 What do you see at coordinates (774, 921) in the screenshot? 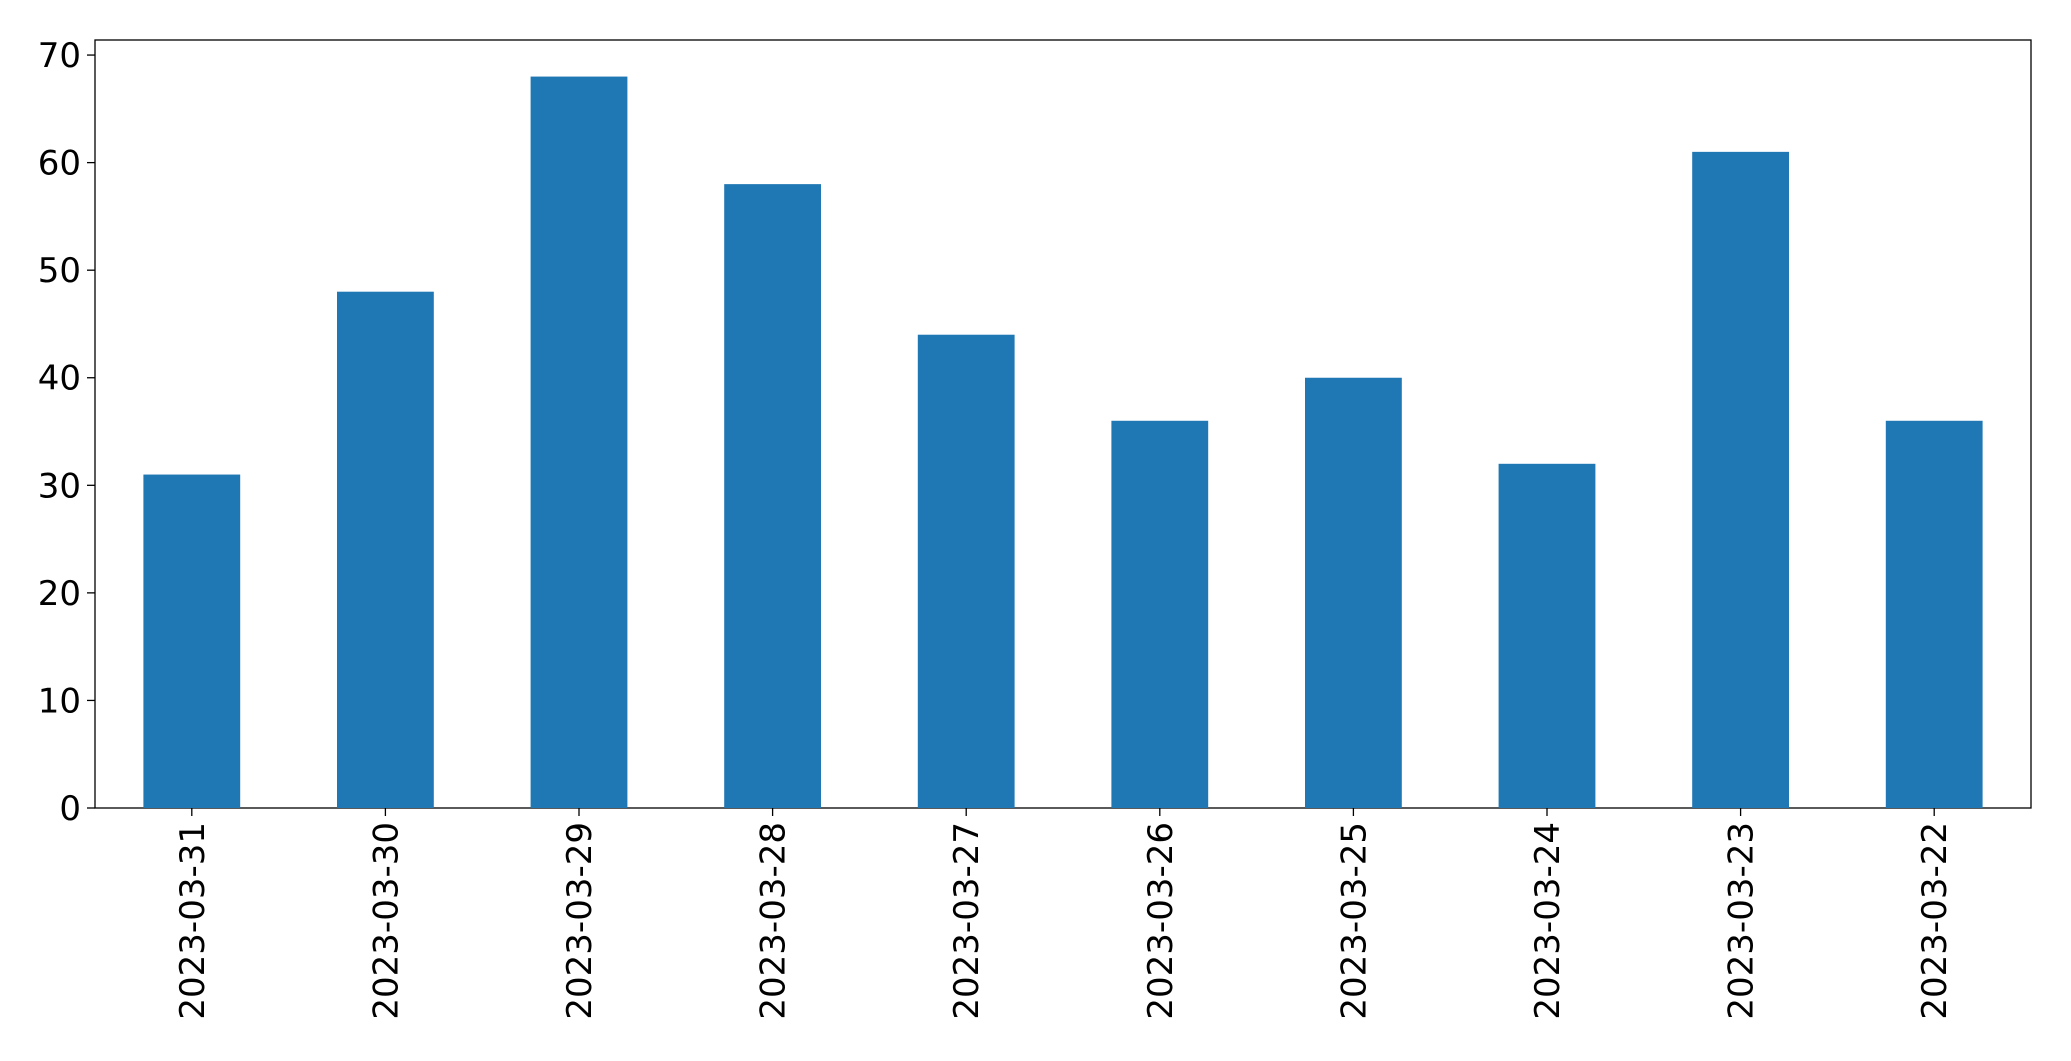
I see `x-tick-label: 2023-03-28` at bounding box center [774, 921].